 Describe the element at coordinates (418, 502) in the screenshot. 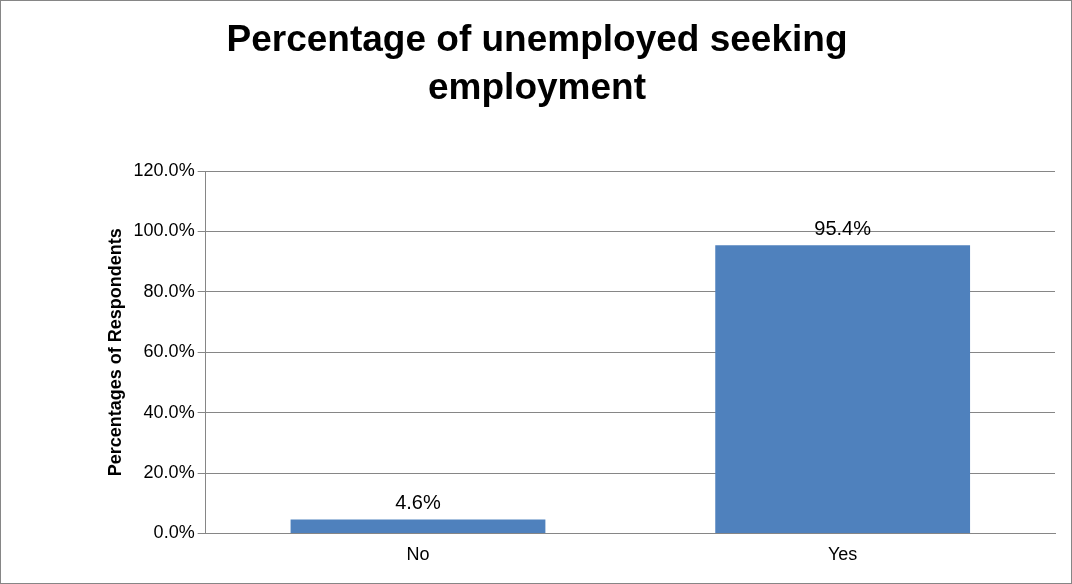

I see `data-label: 4.6%` at that location.